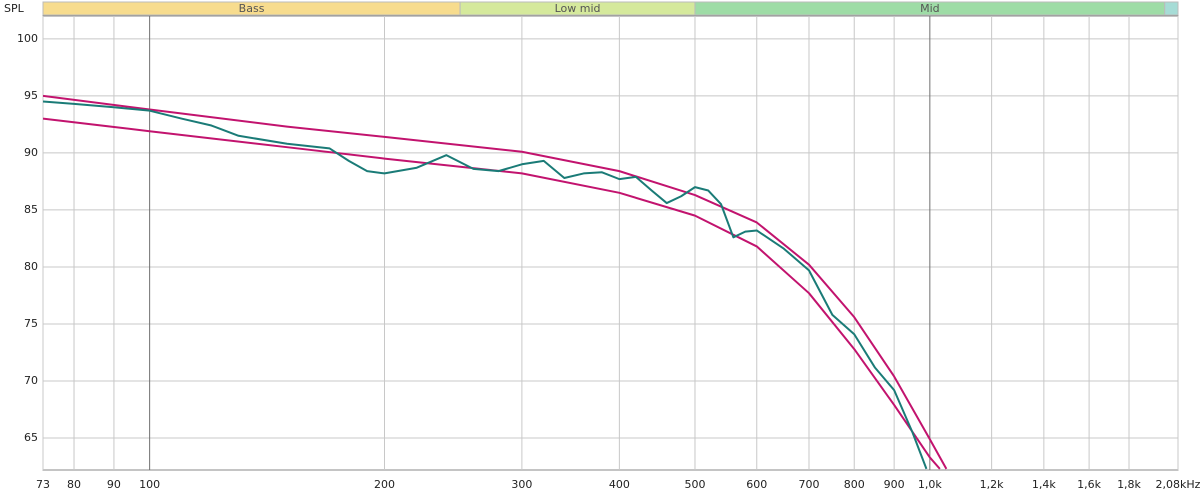  I want to click on x-tick-label: 100, so click(149, 484).